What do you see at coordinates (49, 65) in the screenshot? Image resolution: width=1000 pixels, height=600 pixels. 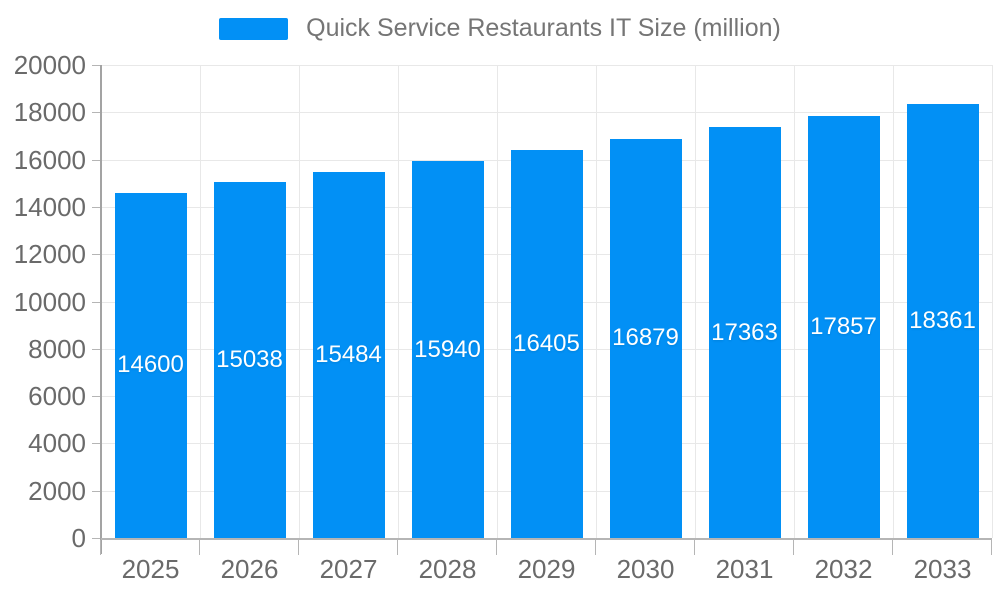 I see `y-axis-label: 20000` at bounding box center [49, 65].